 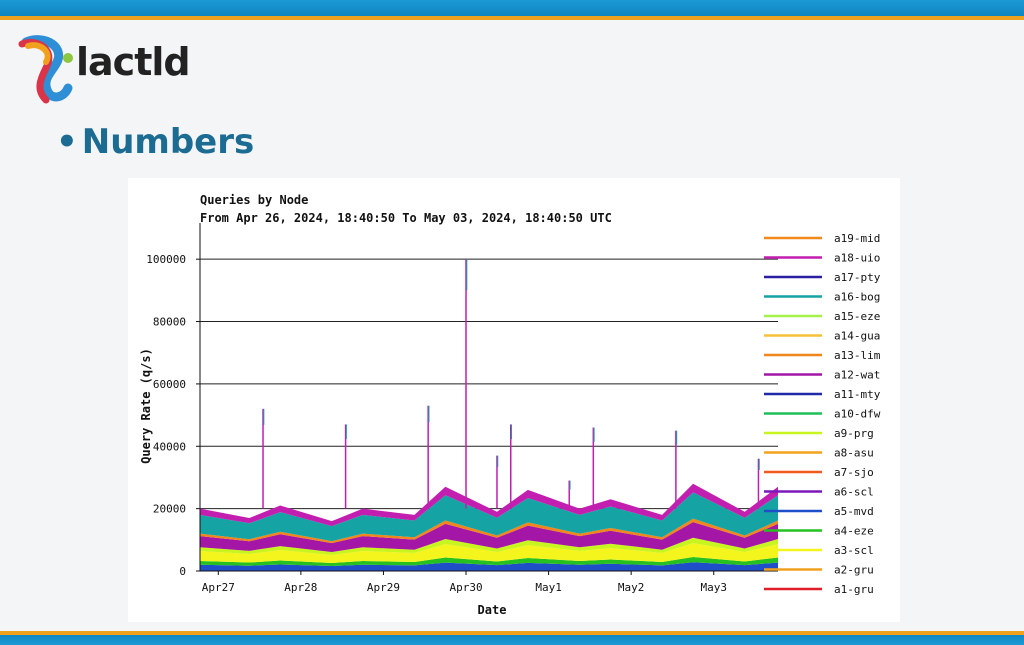 I want to click on x-tick-label: Apr29, so click(x=383, y=587).